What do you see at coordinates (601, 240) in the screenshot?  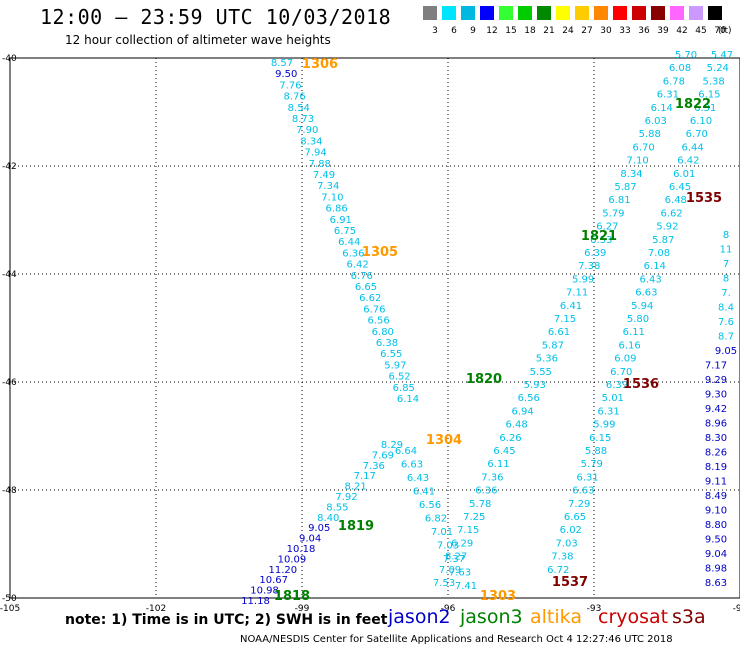 I see `track-value-label: 6.53` at bounding box center [601, 240].